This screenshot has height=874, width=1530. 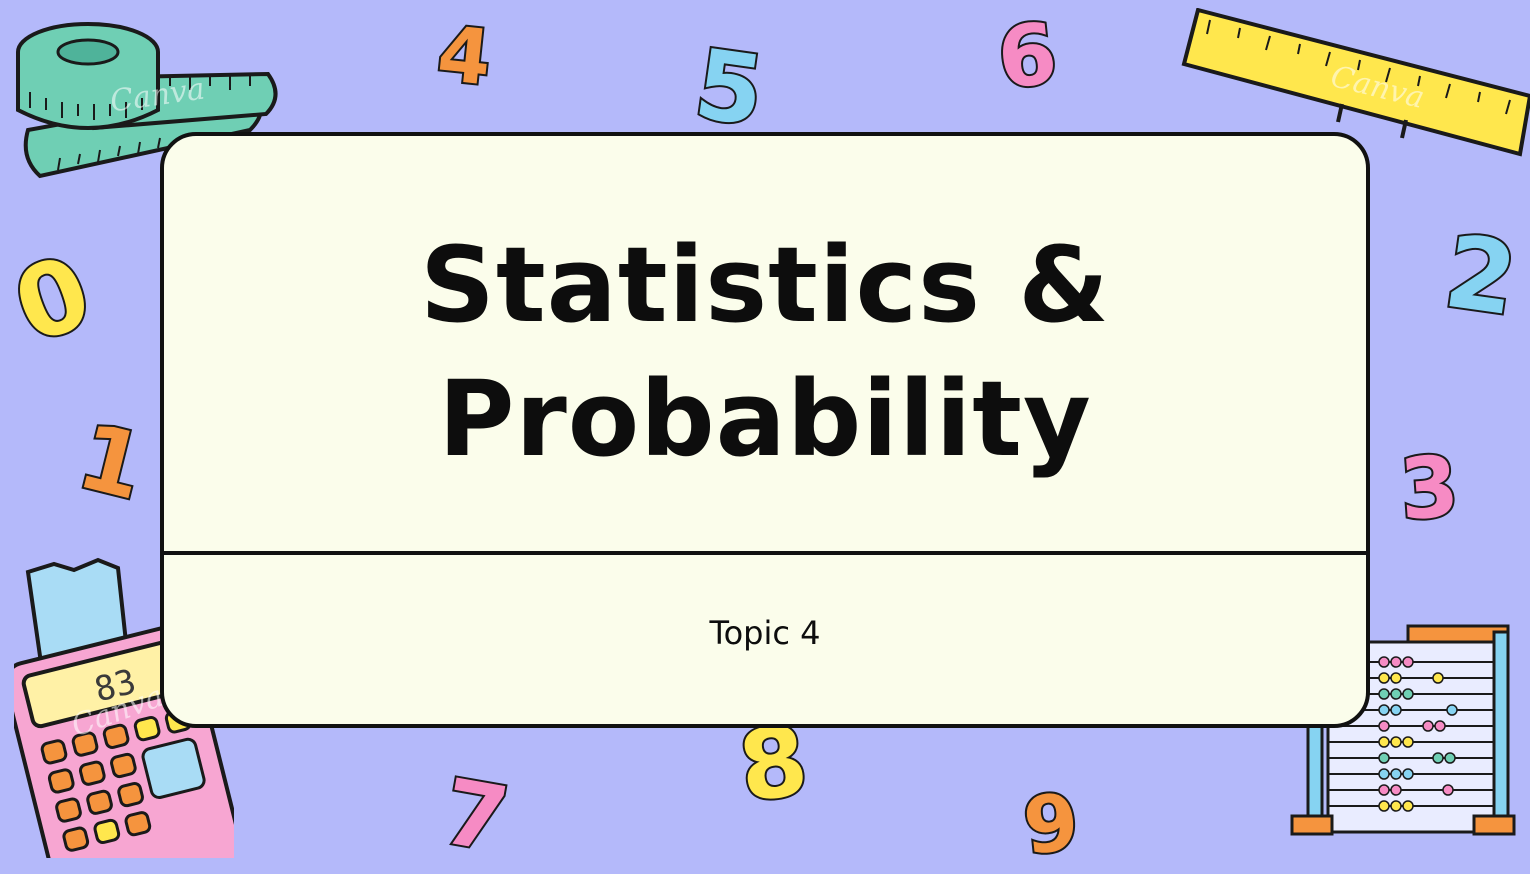 What do you see at coordinates (1355, 82) in the screenshot?
I see `ruler-icon` at bounding box center [1355, 82].